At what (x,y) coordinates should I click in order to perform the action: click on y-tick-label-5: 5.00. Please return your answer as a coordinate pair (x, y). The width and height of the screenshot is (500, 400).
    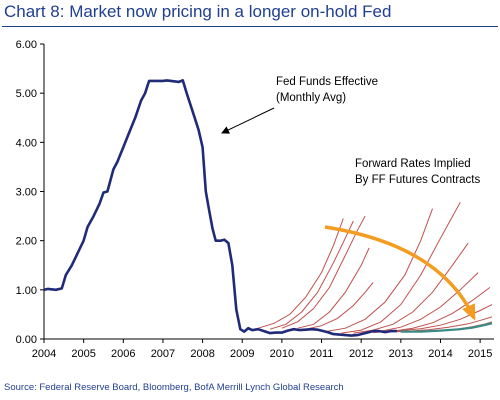
    Looking at the image, I should click on (26, 94).